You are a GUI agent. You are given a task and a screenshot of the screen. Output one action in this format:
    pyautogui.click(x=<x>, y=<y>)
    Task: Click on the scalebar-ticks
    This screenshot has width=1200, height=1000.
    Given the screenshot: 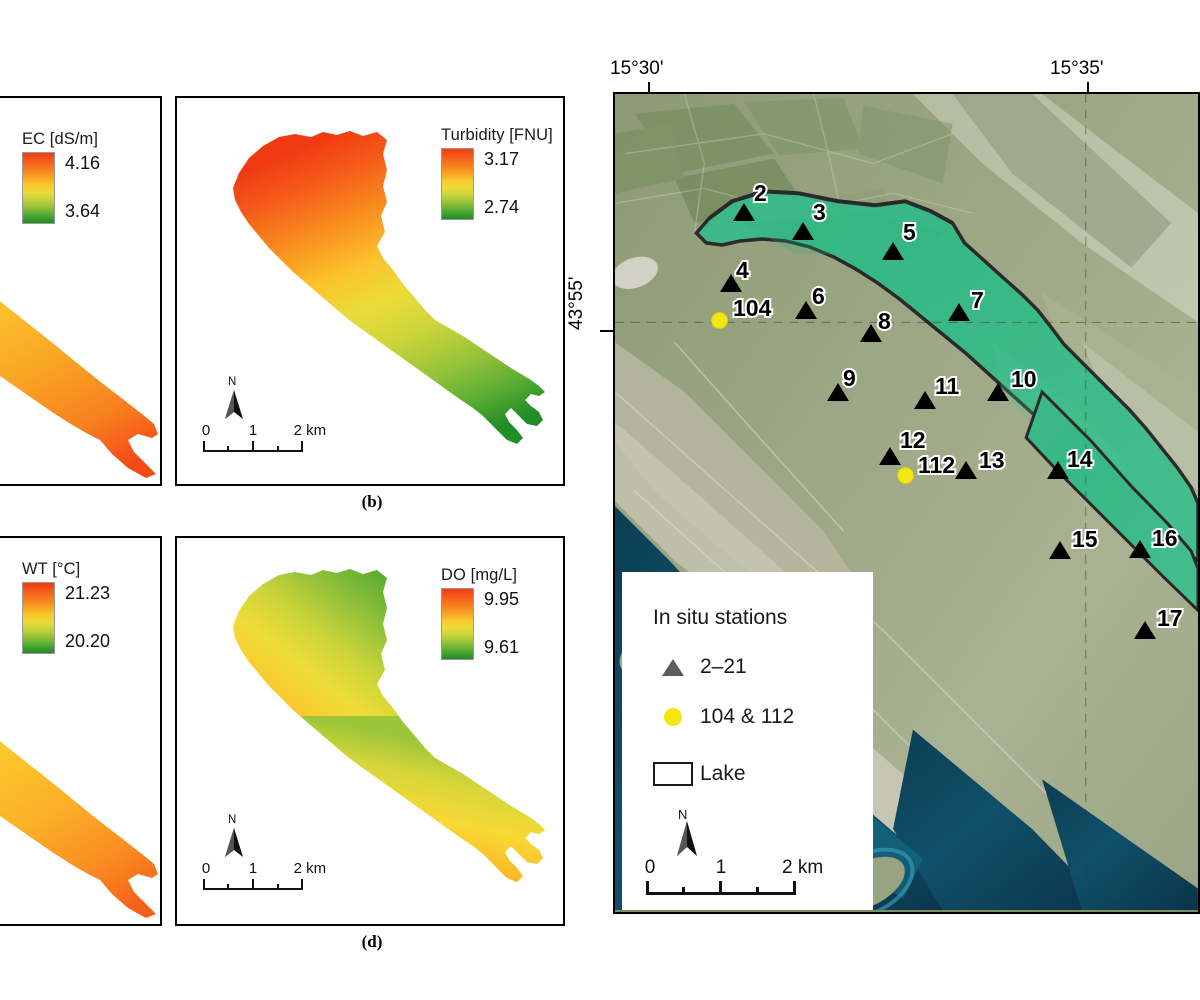 What is the action you would take?
    pyautogui.click(x=253, y=884)
    